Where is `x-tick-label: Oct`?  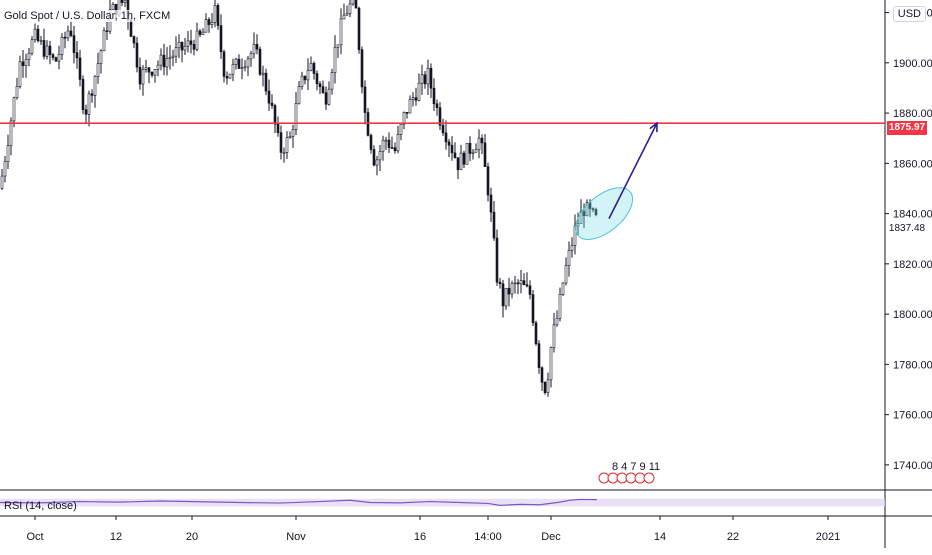 x-tick-label: Oct is located at coordinates (34, 537).